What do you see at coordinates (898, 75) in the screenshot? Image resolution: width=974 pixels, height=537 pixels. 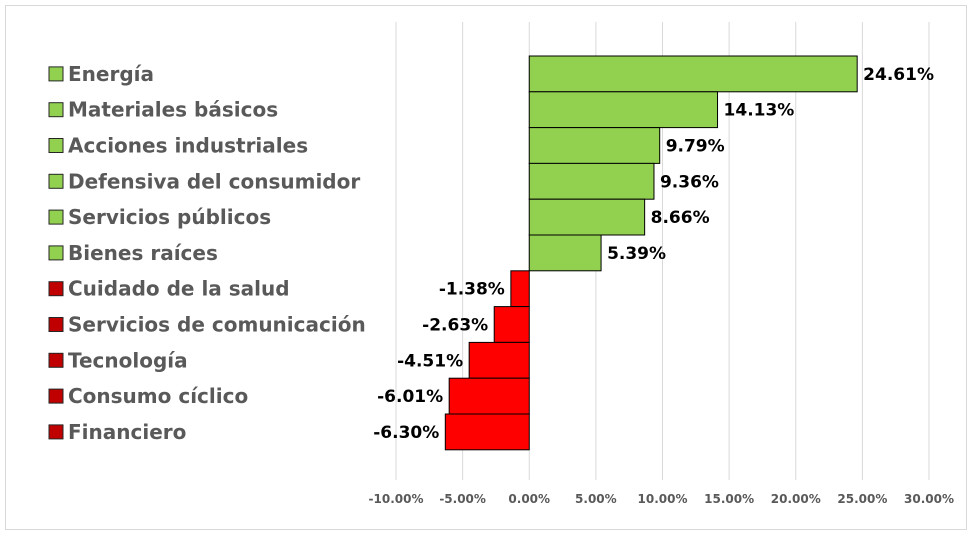 I see `value-label: 24.61%` at bounding box center [898, 75].